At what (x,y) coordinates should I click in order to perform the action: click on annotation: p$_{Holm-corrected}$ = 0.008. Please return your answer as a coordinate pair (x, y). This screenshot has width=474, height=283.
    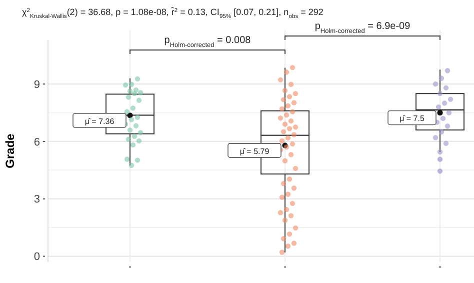
    Looking at the image, I should click on (208, 41).